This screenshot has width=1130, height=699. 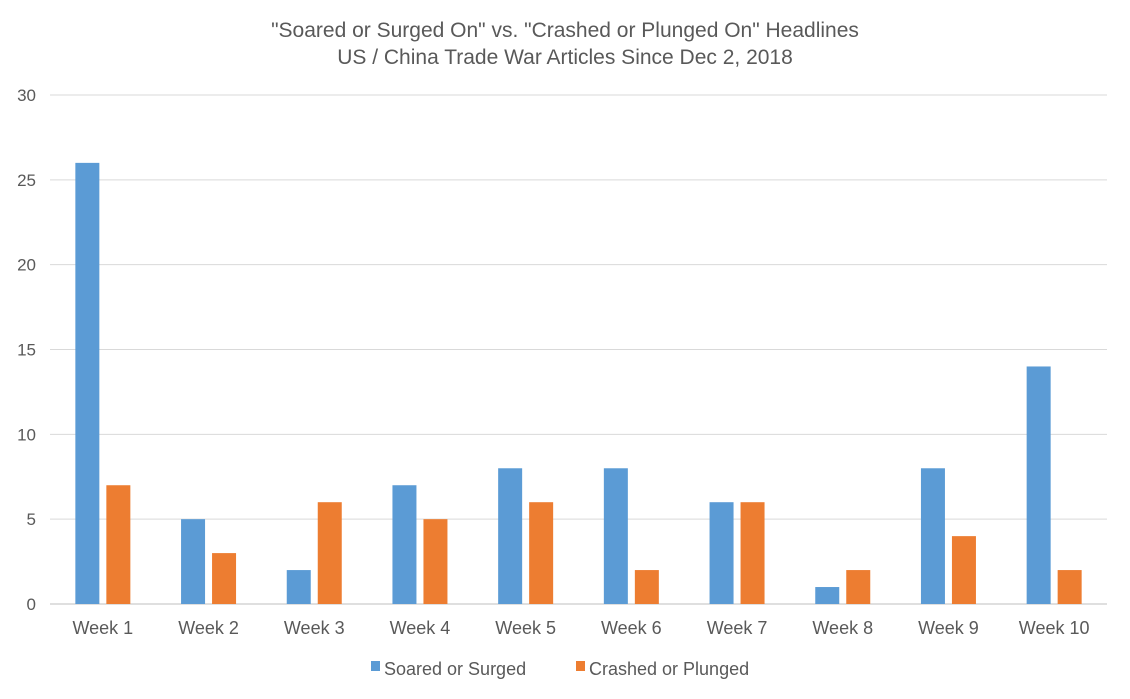 What do you see at coordinates (455, 669) in the screenshot?
I see `legend-label: Soared or Surged` at bounding box center [455, 669].